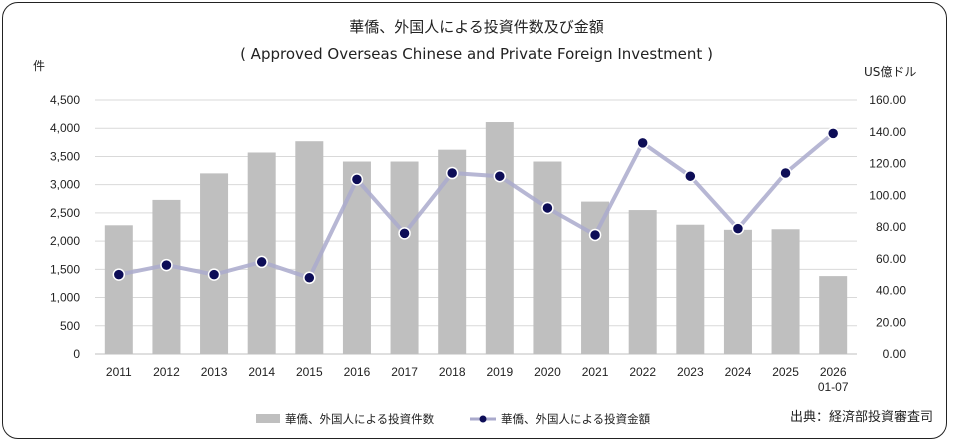 The height and width of the screenshot is (445, 953). What do you see at coordinates (357, 372) in the screenshot?
I see `x-axis-tick-label: 2016` at bounding box center [357, 372].